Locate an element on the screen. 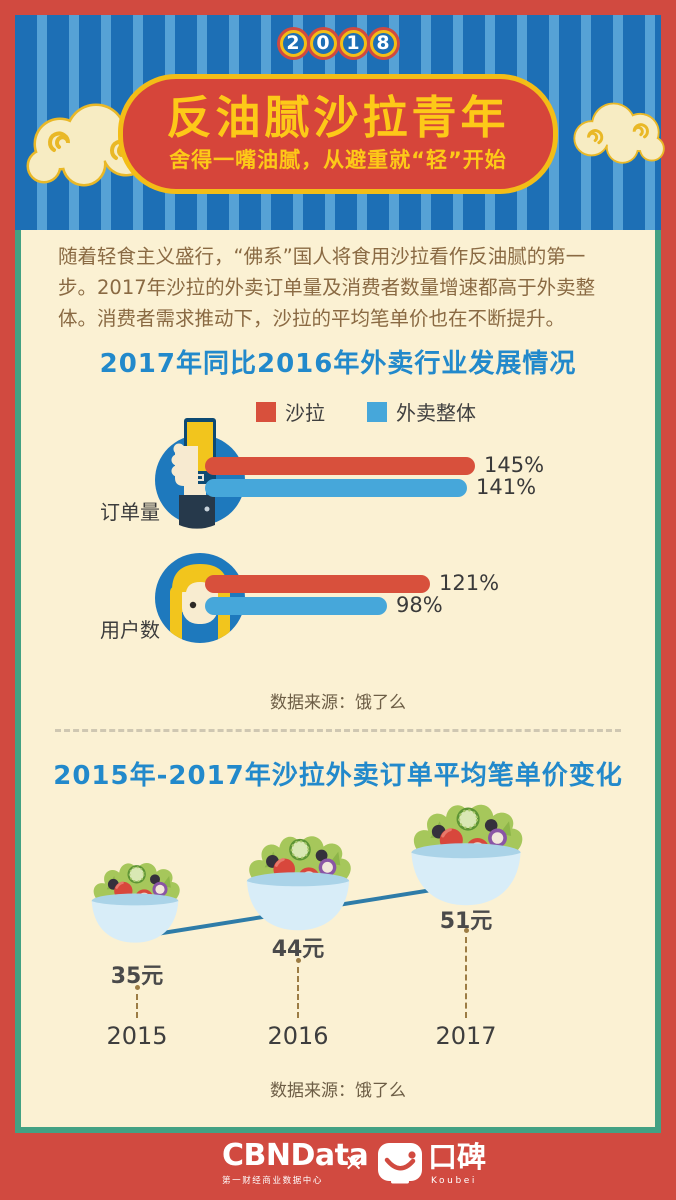 The width and height of the screenshot is (676, 1200). year-digit: 2 is located at coordinates (293, 43).